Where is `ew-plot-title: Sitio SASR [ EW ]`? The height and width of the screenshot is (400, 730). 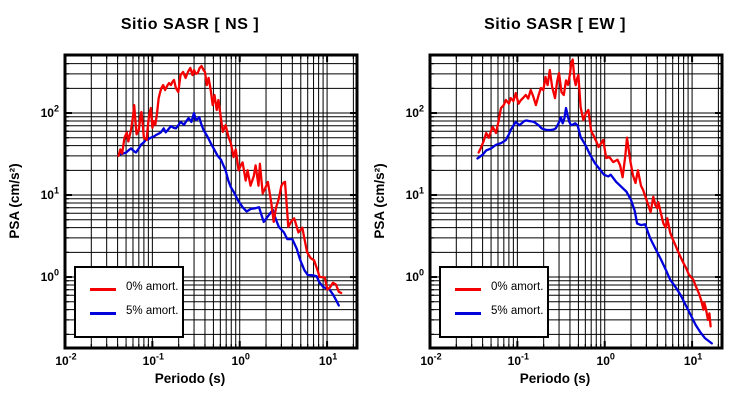 ew-plot-title: Sitio SASR [ EW ] is located at coordinates (555, 24).